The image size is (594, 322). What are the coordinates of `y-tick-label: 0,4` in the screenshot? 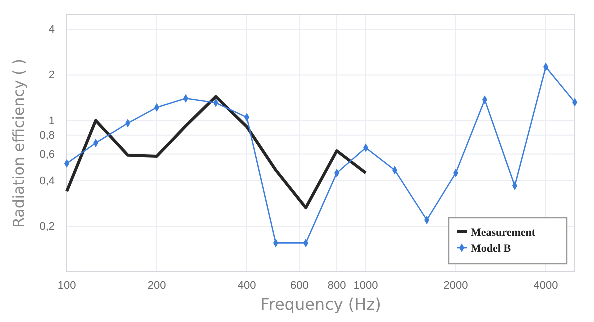 It's located at (47, 181).